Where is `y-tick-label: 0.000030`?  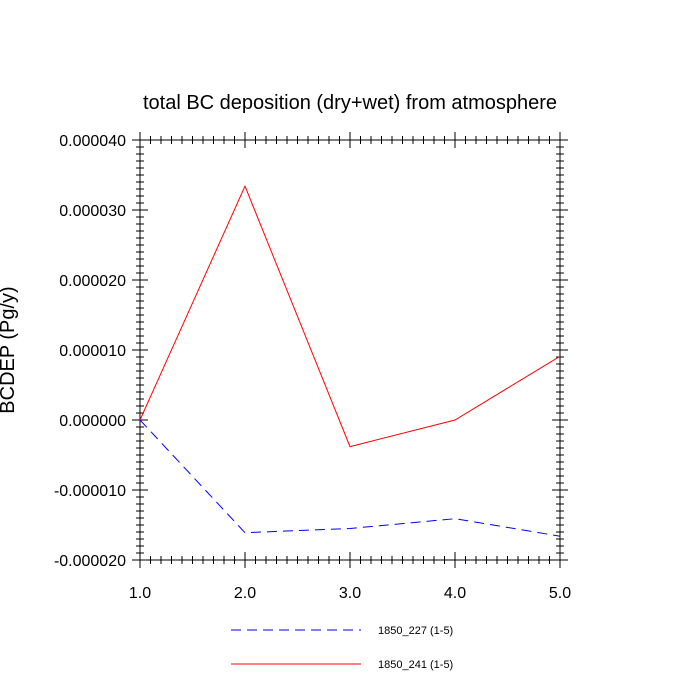 y-tick-label: 0.000030 is located at coordinates (92, 211).